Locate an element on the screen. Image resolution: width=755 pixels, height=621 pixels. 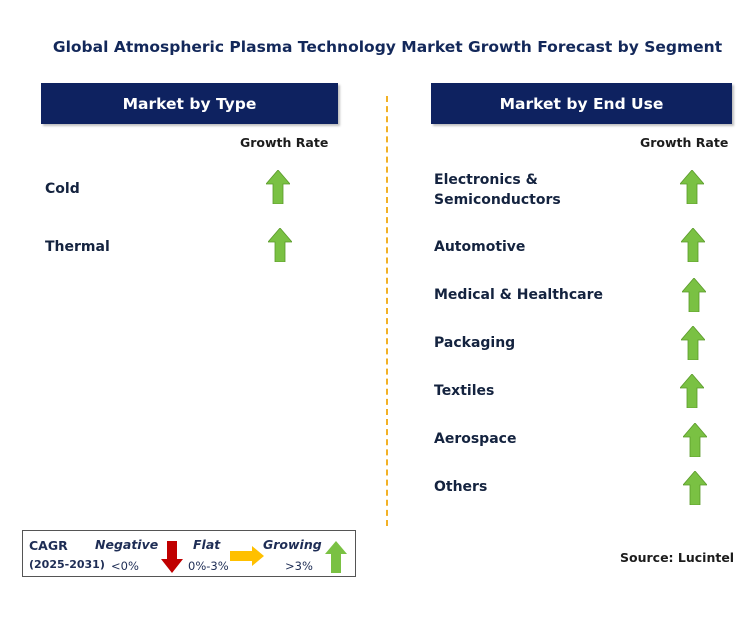
segment-label-electronics: Electronics & Semiconductors is located at coordinates (497, 190).